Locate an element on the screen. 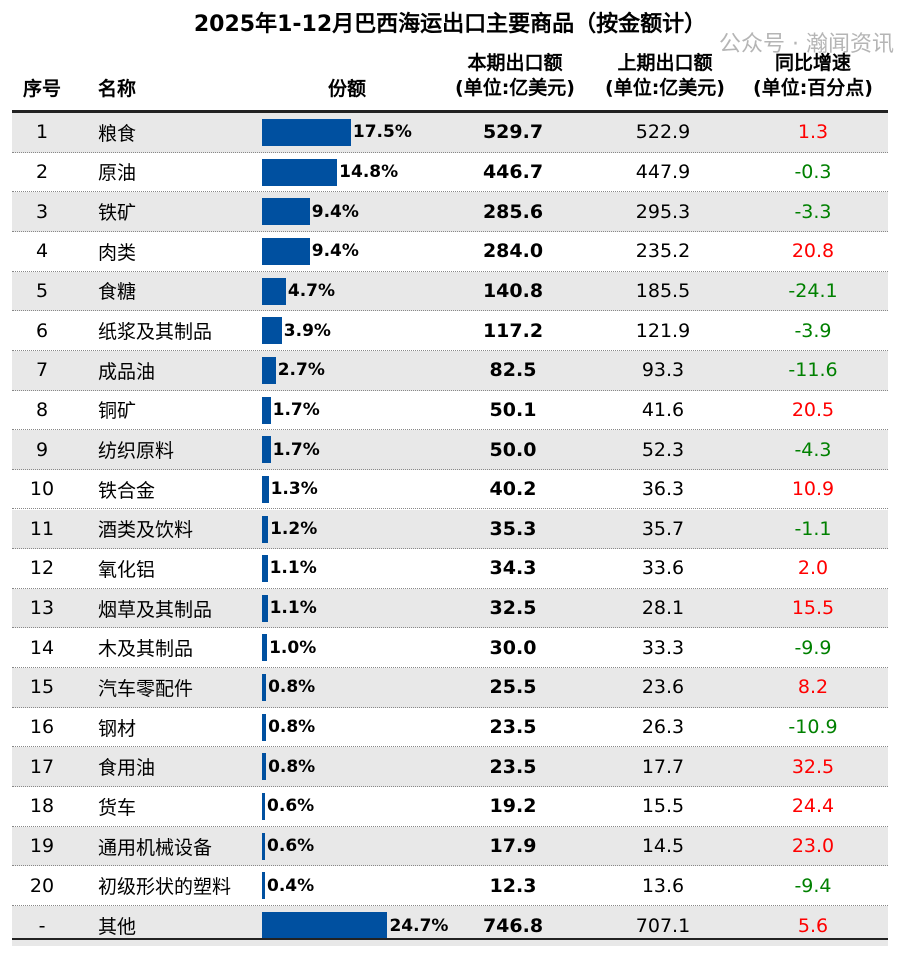  row-index: 9 is located at coordinates (42, 449).